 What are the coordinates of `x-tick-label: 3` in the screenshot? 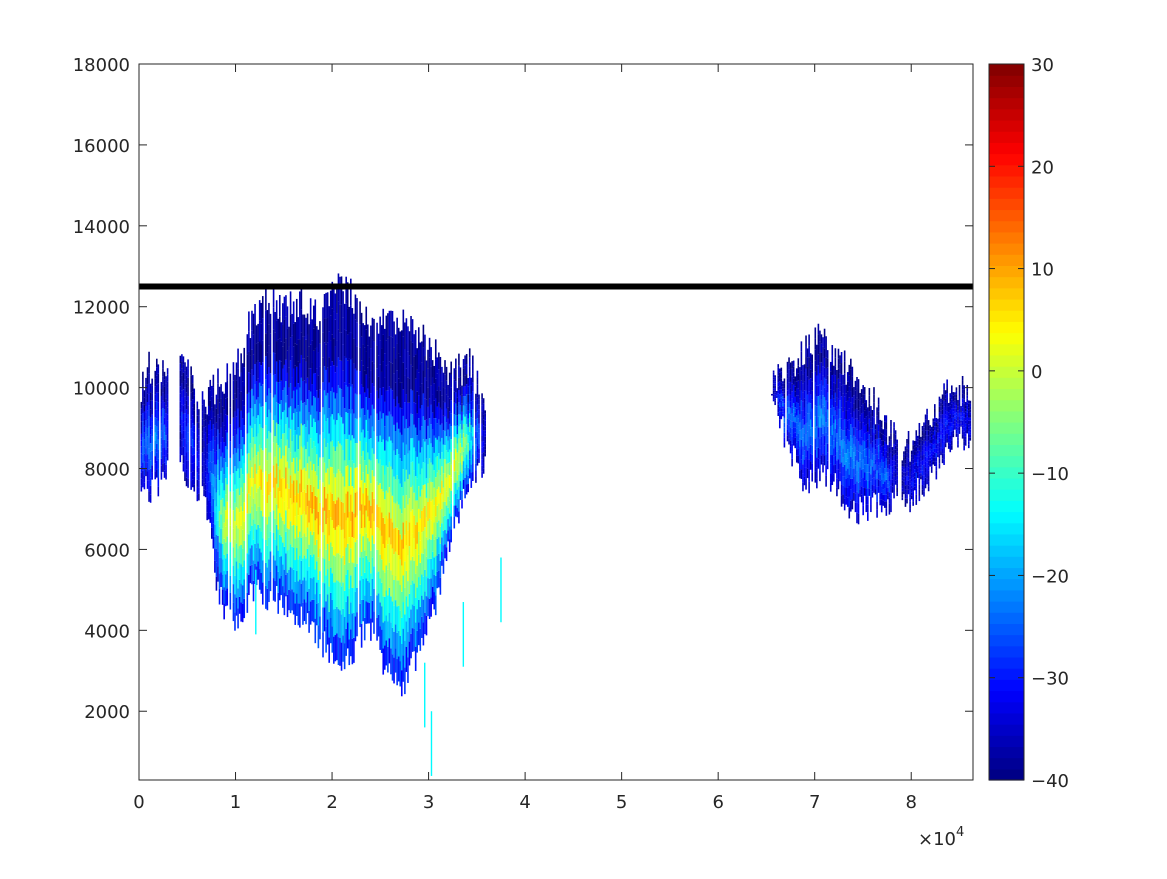 It's located at (428, 802).